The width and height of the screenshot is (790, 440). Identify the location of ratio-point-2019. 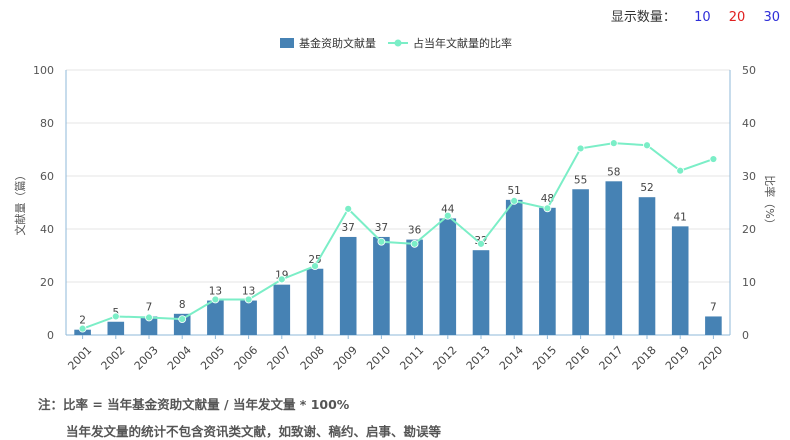
(680, 170).